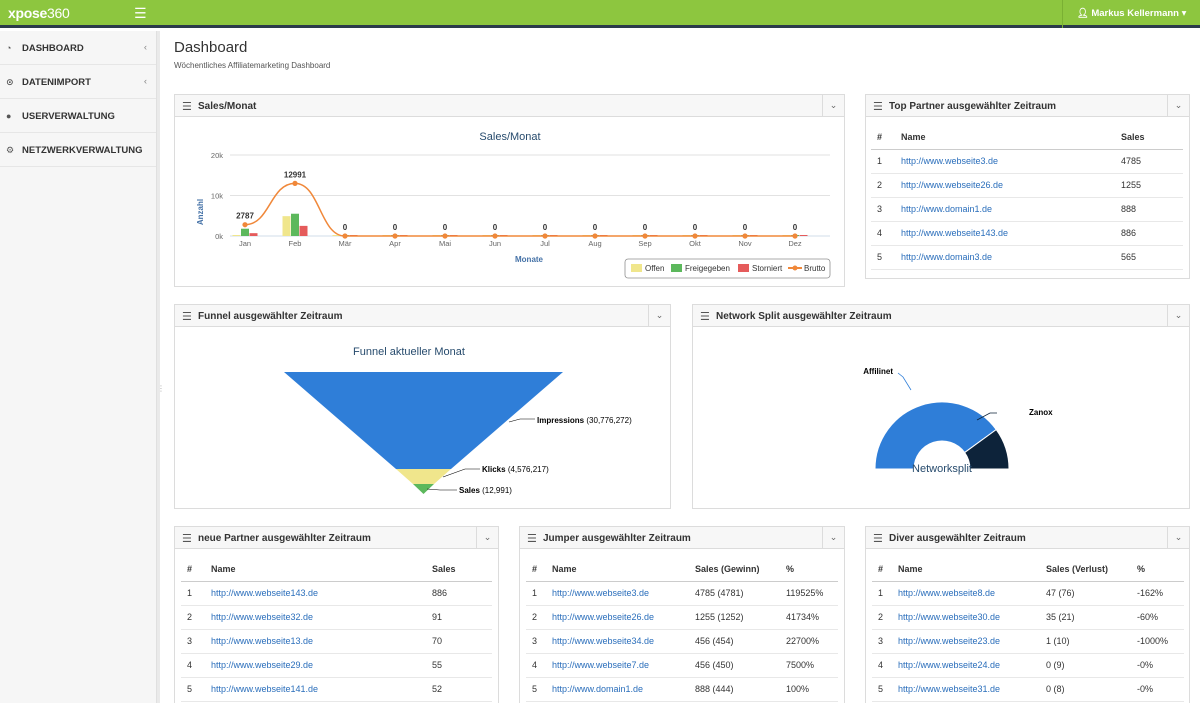 This screenshot has height=703, width=1200. I want to click on import-icon: ⊙, so click(10, 82).